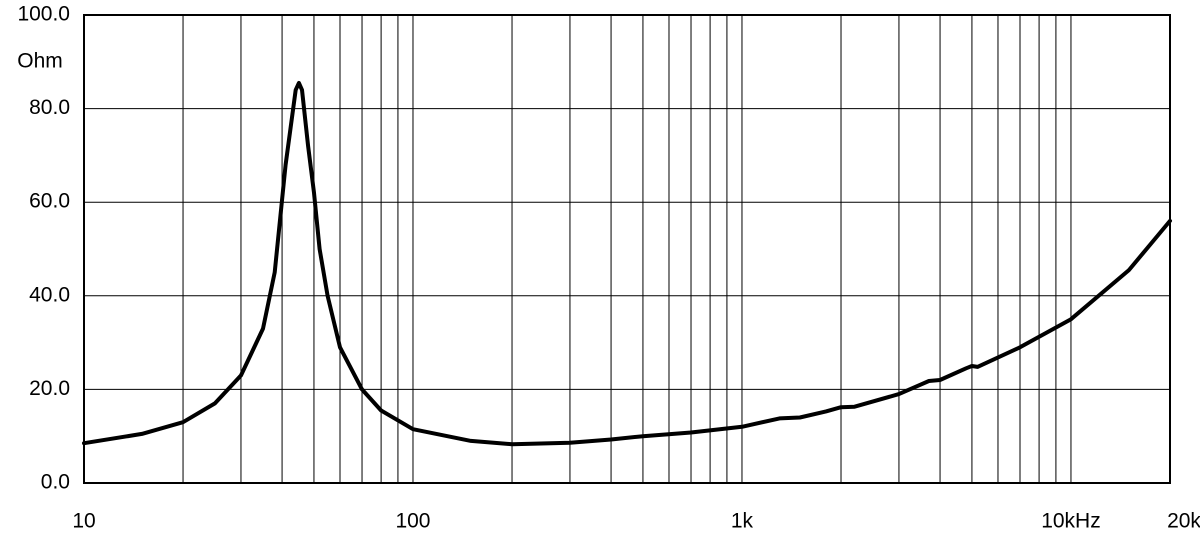  I want to click on x-tick-label: 10kHz, so click(1071, 521).